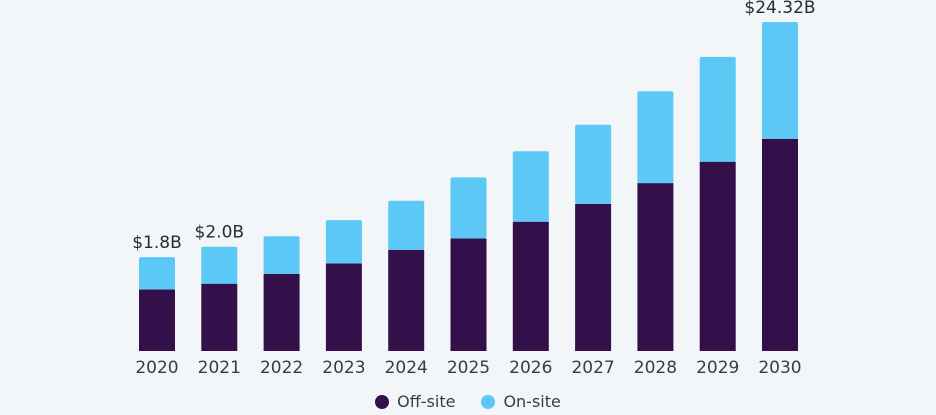 Image resolution: width=936 pixels, height=415 pixels. What do you see at coordinates (157, 320) in the screenshot?
I see `bar-off-site-2020` at bounding box center [157, 320].